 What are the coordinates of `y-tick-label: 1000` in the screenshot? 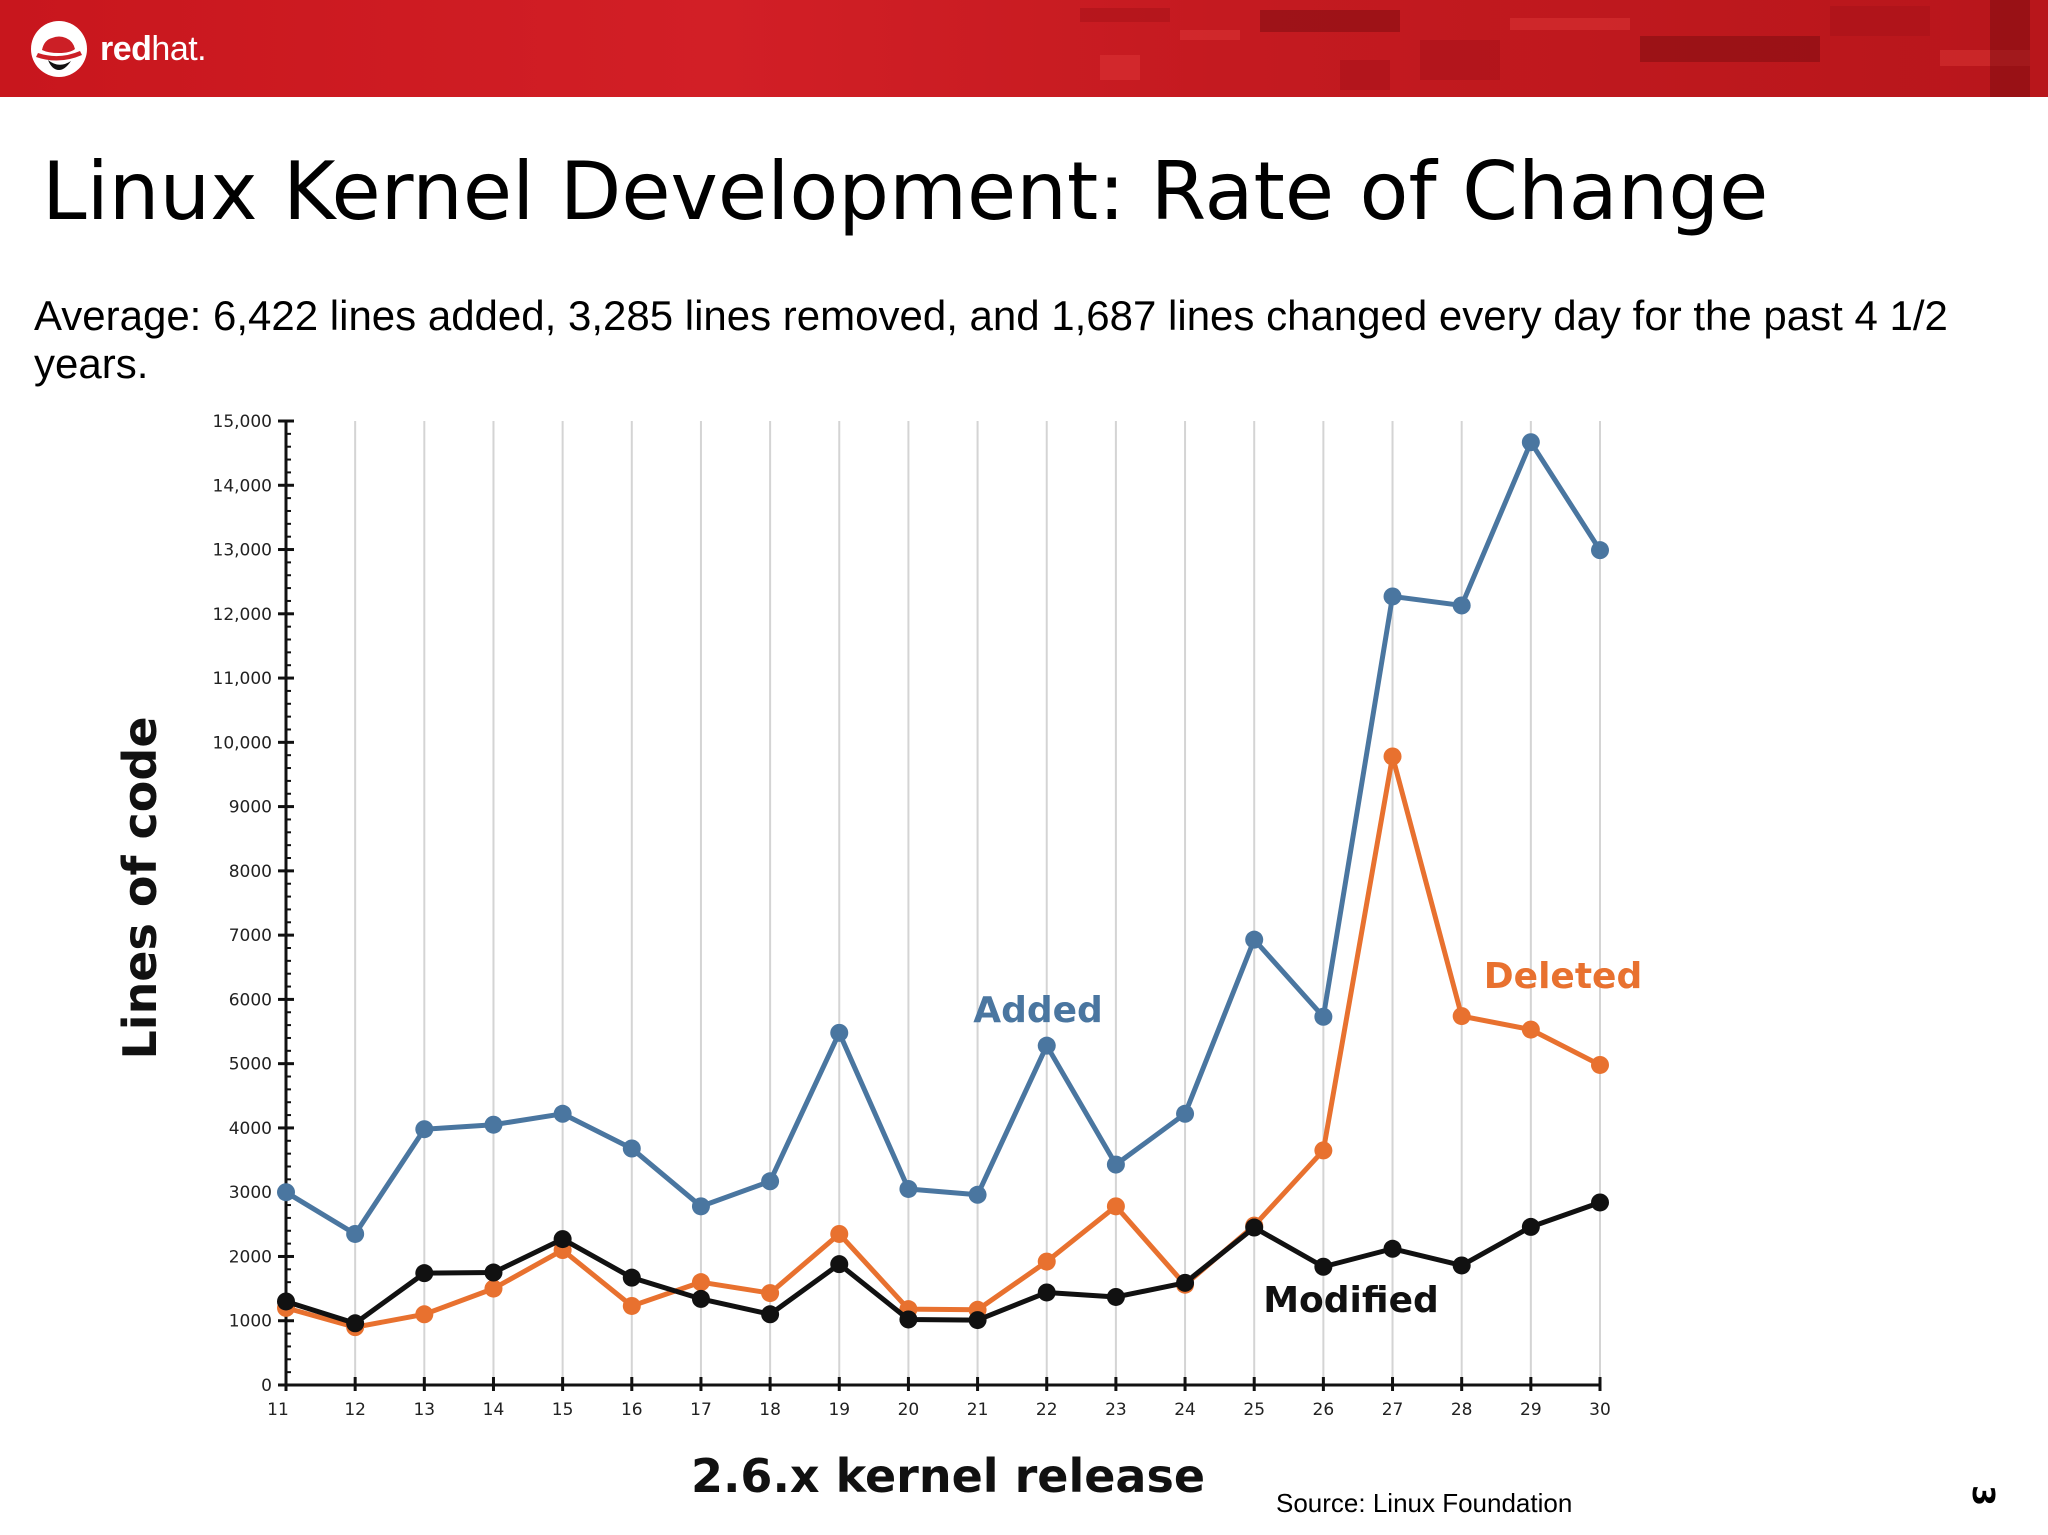 It's located at (250, 1322).